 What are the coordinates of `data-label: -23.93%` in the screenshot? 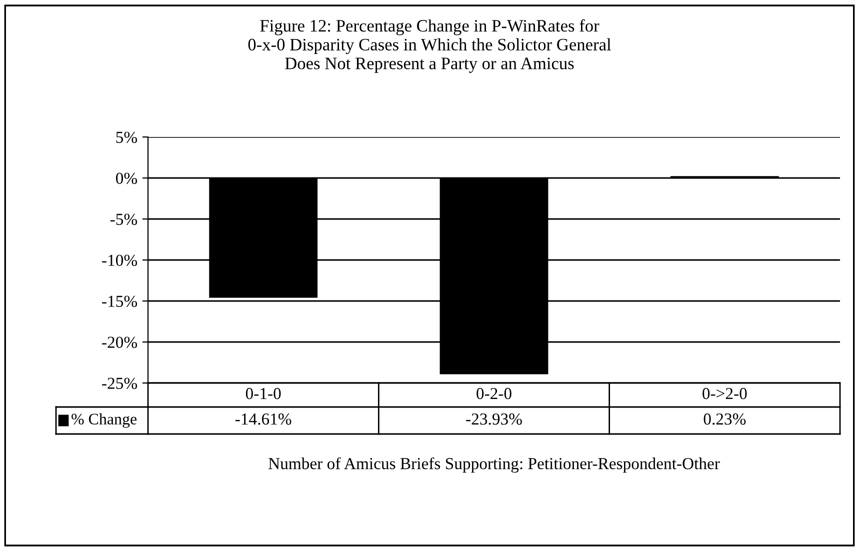 It's located at (494, 419).